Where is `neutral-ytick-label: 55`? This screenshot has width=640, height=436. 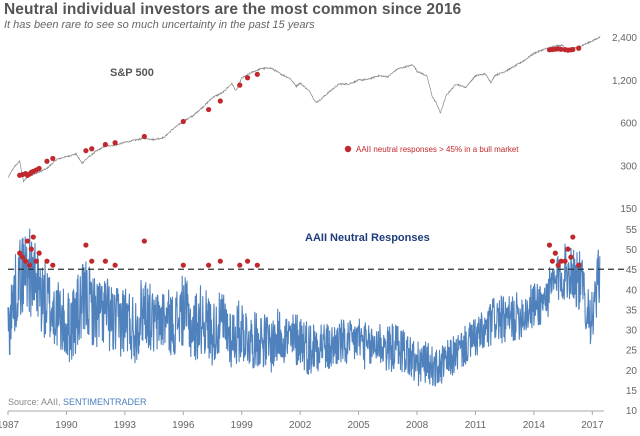
neutral-ytick-label: 55 is located at coordinates (632, 230).